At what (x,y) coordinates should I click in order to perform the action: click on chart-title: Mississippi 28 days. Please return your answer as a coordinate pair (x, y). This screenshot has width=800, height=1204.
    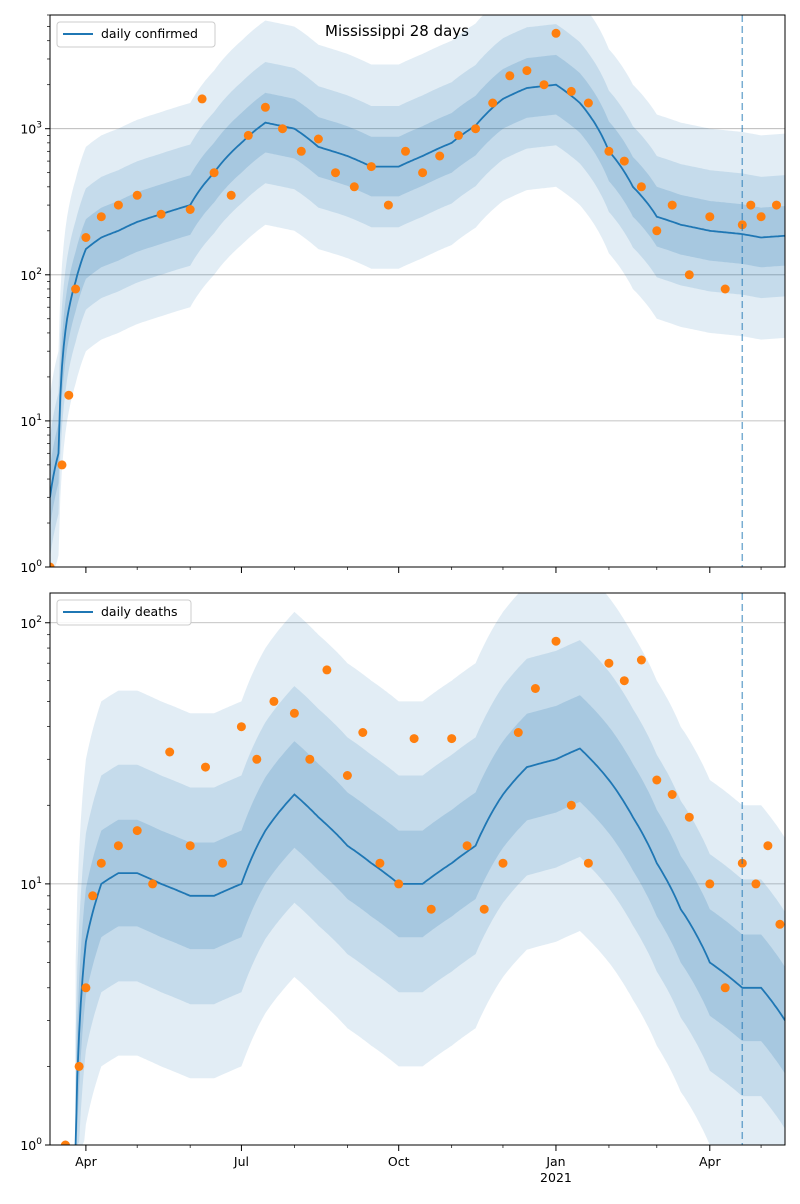
    Looking at the image, I should click on (397, 31).